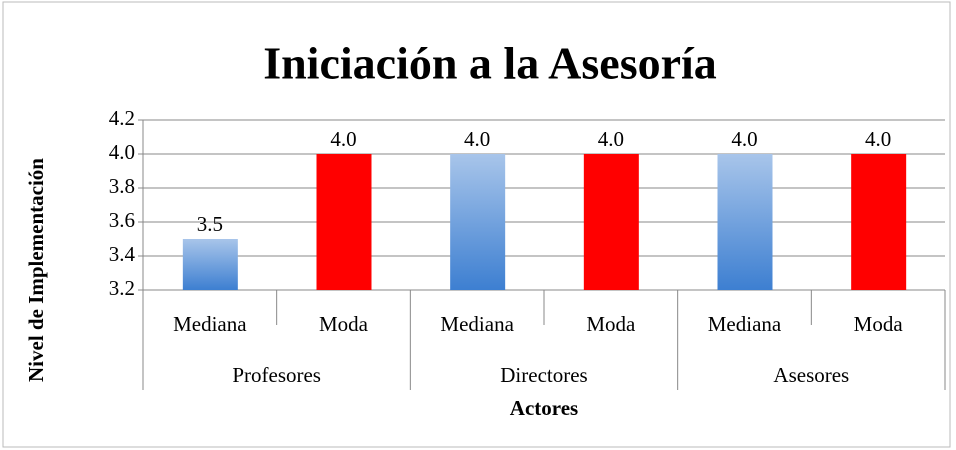 Image resolution: width=956 pixels, height=450 pixels. I want to click on y-tick-label: 3.8, so click(122, 186).